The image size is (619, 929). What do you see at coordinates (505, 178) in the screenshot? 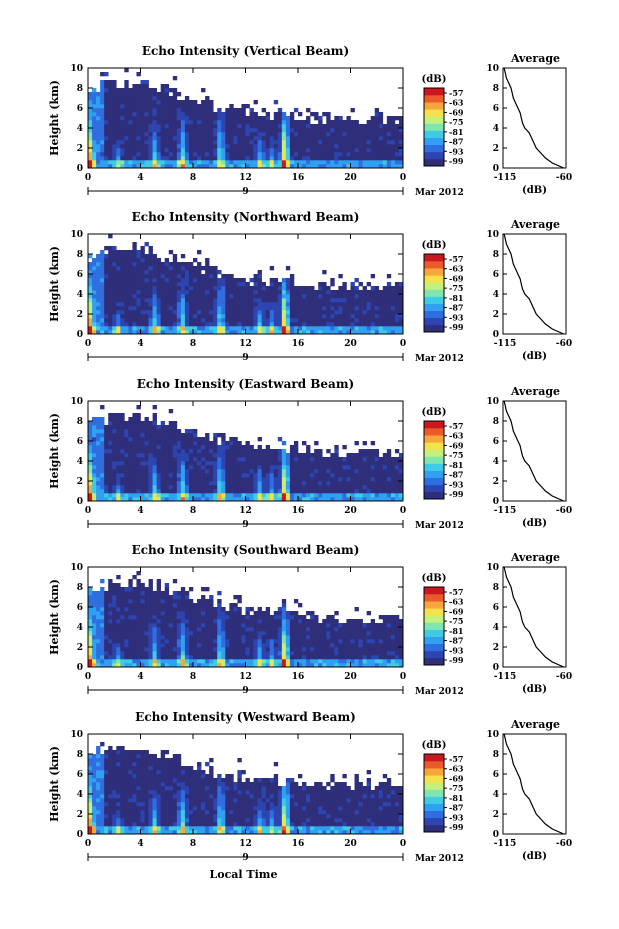
I see `profile-x-tick-label: -115` at bounding box center [505, 178].